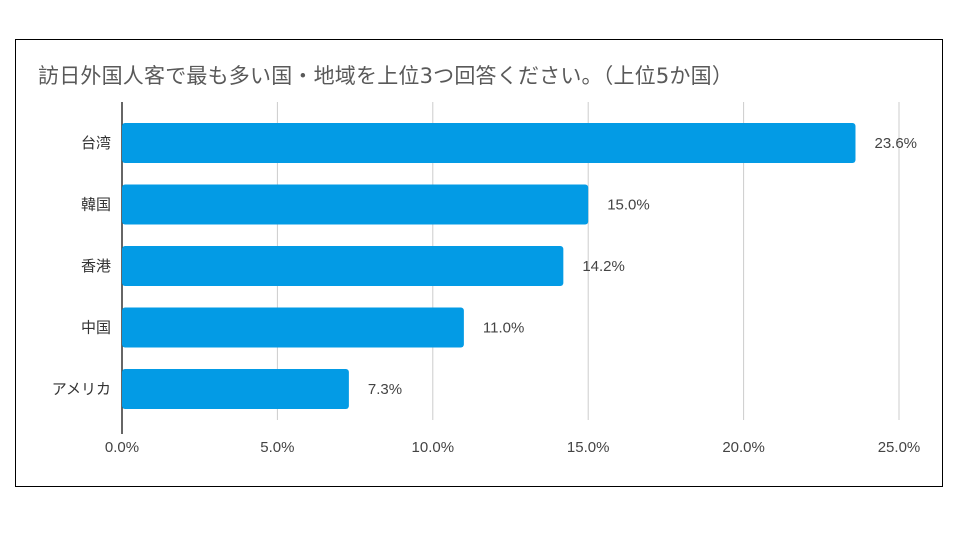 The height and width of the screenshot is (540, 960). Describe the element at coordinates (81, 389) in the screenshot. I see `category-label: アメリカ` at that location.